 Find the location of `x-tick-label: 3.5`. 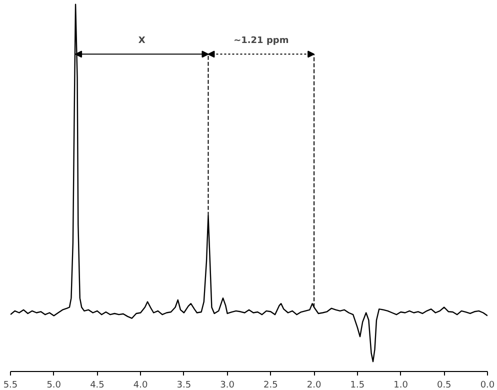

x-tick-label: 3.5 is located at coordinates (184, 385).